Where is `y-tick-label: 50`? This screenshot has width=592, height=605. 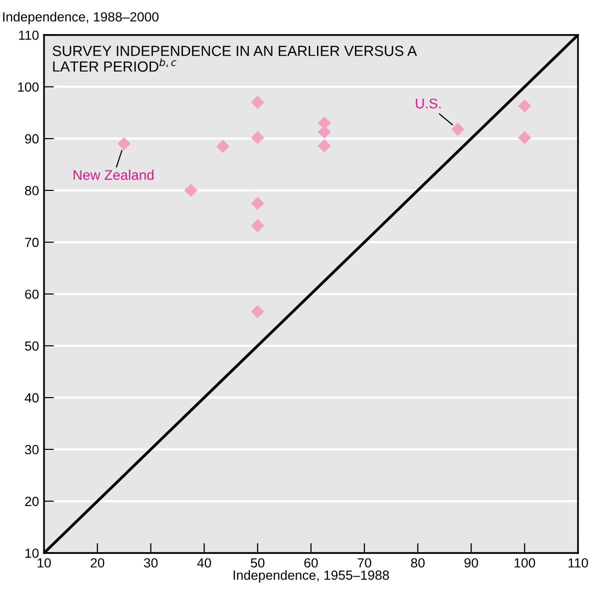 y-tick-label: 50 is located at coordinates (31, 346).